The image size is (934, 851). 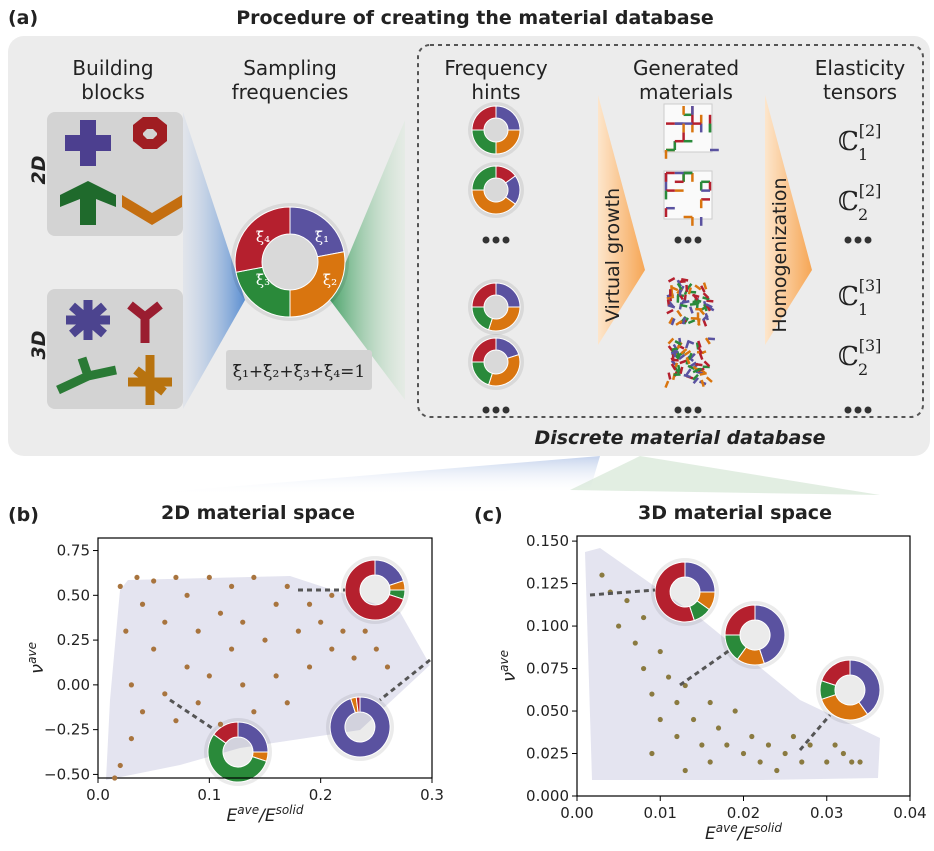 I want to click on panel-label: (c), so click(x=488, y=515).